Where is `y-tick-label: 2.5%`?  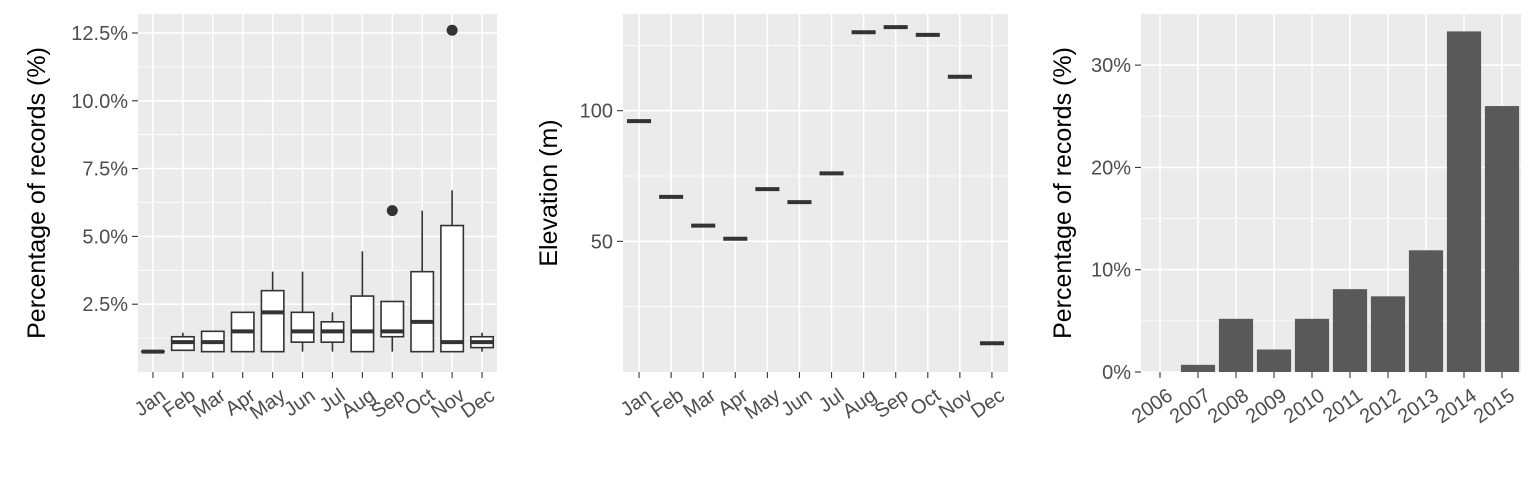
y-tick-label: 2.5% is located at coordinates (105, 305).